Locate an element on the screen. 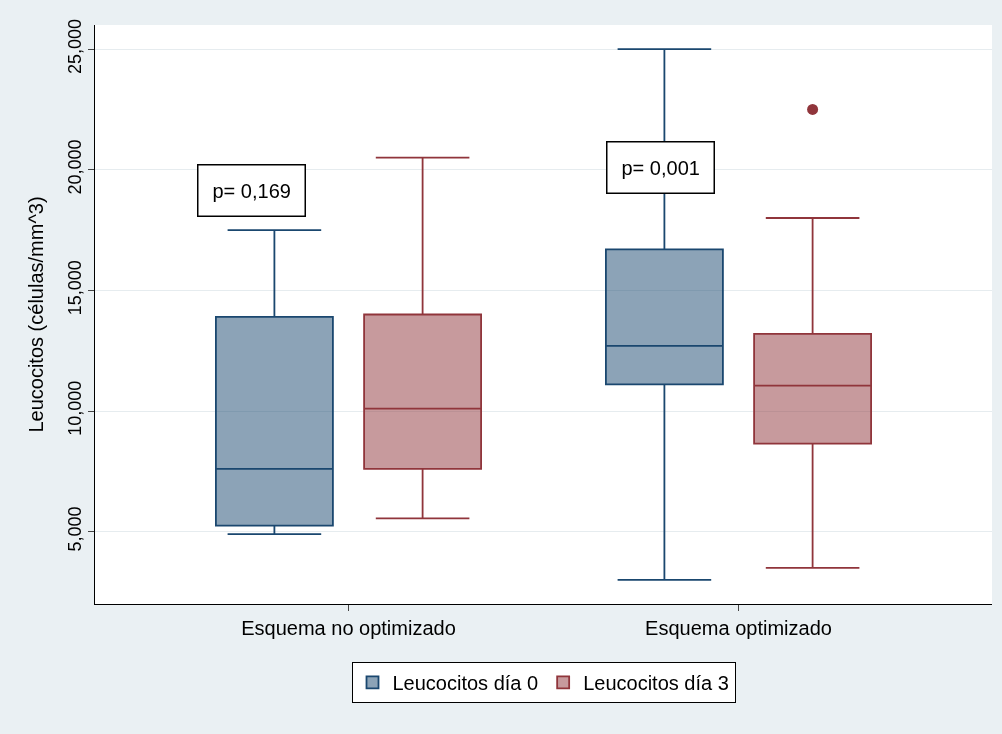 The width and height of the screenshot is (1002, 734). legend-label: Leucocitos día 3 is located at coordinates (656, 683).